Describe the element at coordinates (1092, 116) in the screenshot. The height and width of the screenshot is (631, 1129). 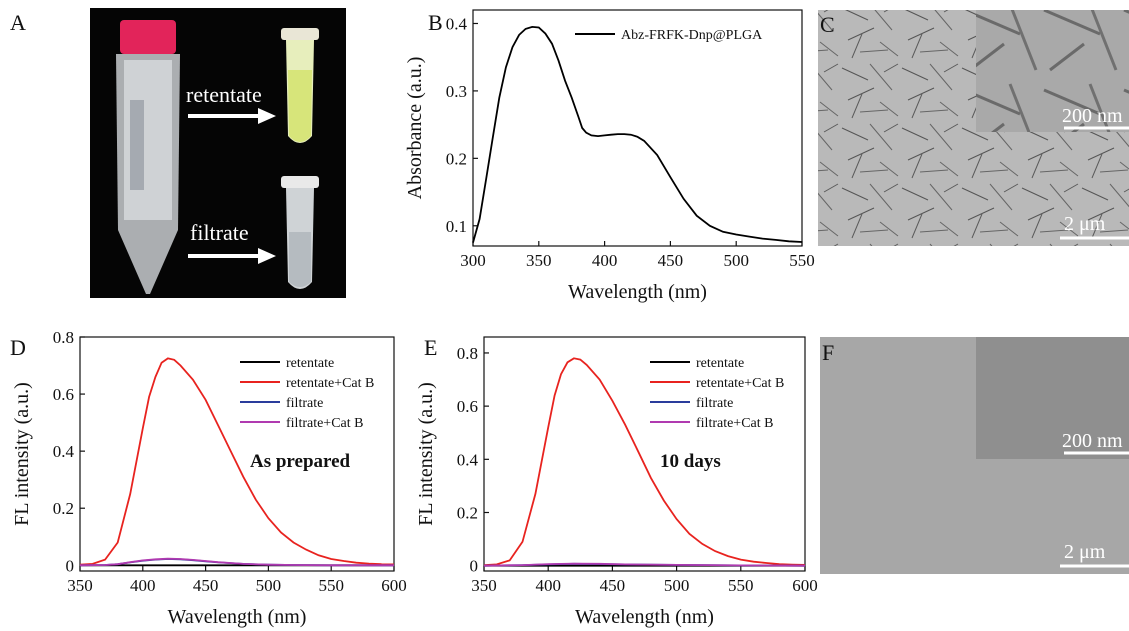
I see `inset-scale-label-c: 200 nm` at that location.